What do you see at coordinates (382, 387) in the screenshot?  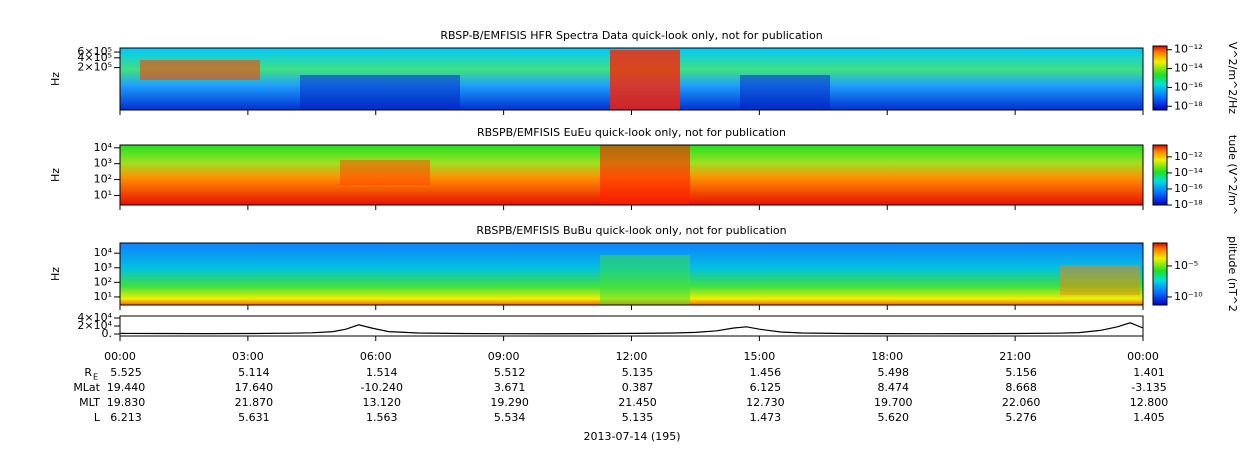 I see `ephemeris-value: -10.240` at bounding box center [382, 387].